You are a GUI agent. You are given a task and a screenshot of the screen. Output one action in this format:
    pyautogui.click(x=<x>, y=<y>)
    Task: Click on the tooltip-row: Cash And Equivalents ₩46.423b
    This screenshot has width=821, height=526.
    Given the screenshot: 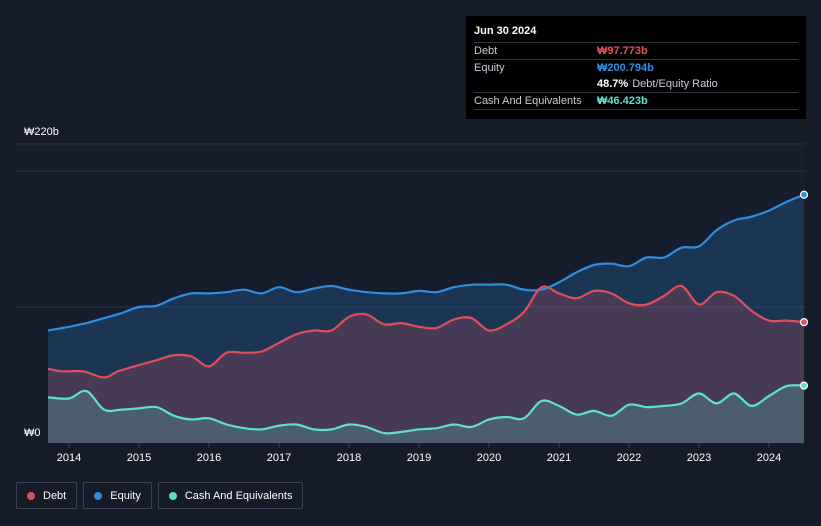 What is the action you would take?
    pyautogui.click(x=636, y=101)
    